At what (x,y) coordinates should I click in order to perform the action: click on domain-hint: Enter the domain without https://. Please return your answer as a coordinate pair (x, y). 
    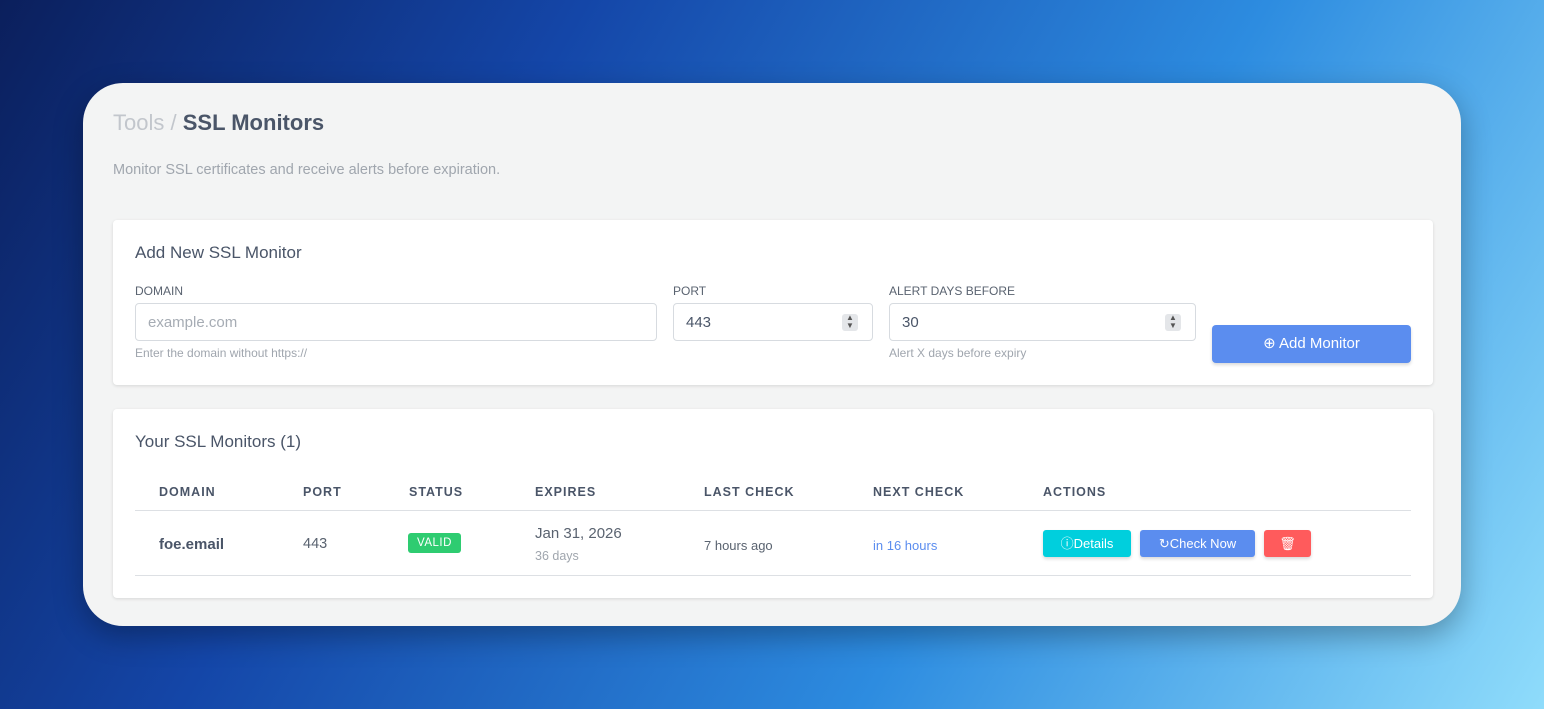
    Looking at the image, I should click on (221, 353).